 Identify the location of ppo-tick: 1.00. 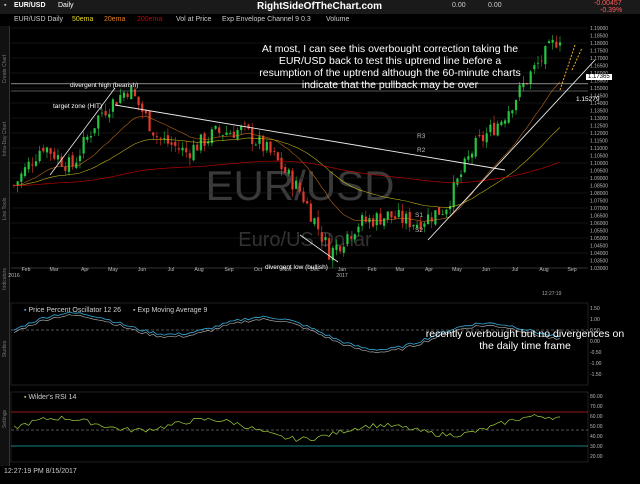
(595, 320).